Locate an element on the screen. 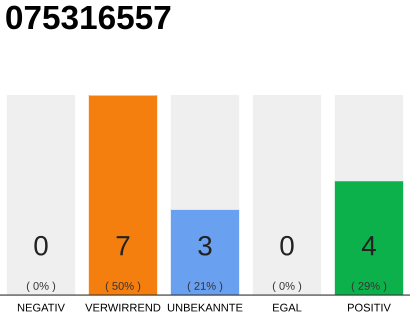 This screenshot has height=320, width=410. x-tick-label: POSITIV is located at coordinates (369, 308).